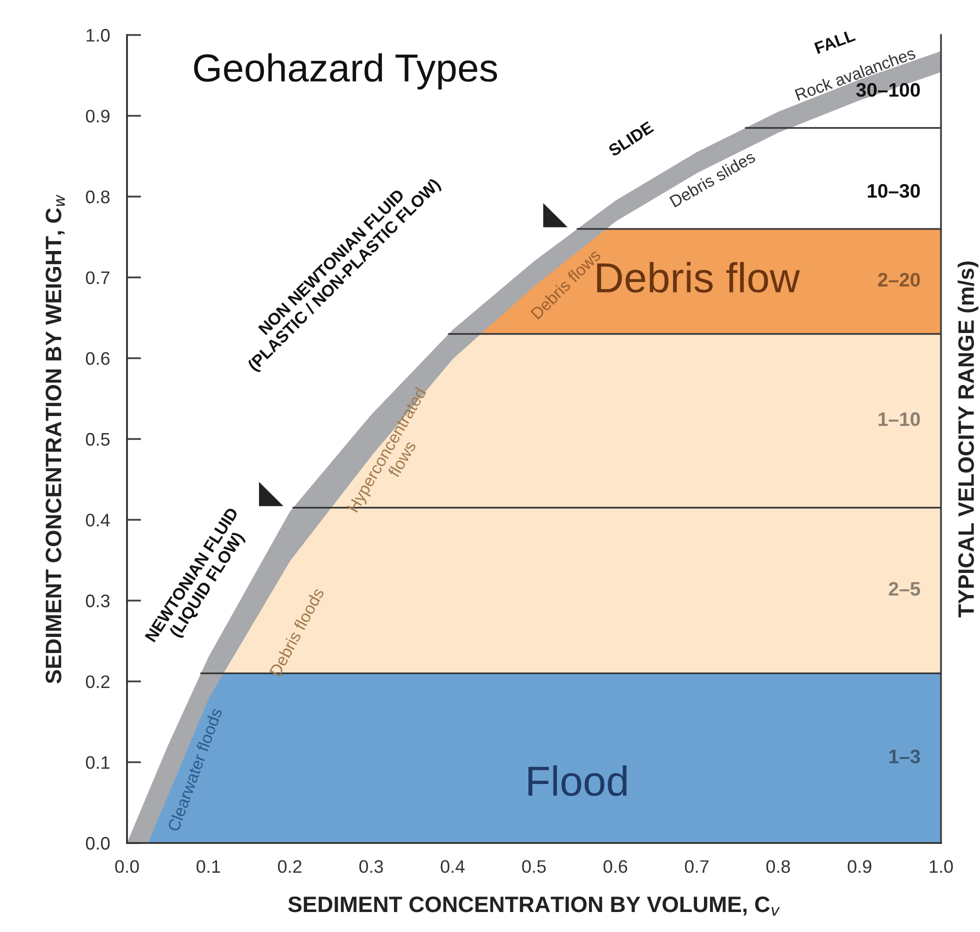 This screenshot has width=980, height=932. What do you see at coordinates (899, 279) in the screenshot?
I see `band-label: 2–20` at bounding box center [899, 279].